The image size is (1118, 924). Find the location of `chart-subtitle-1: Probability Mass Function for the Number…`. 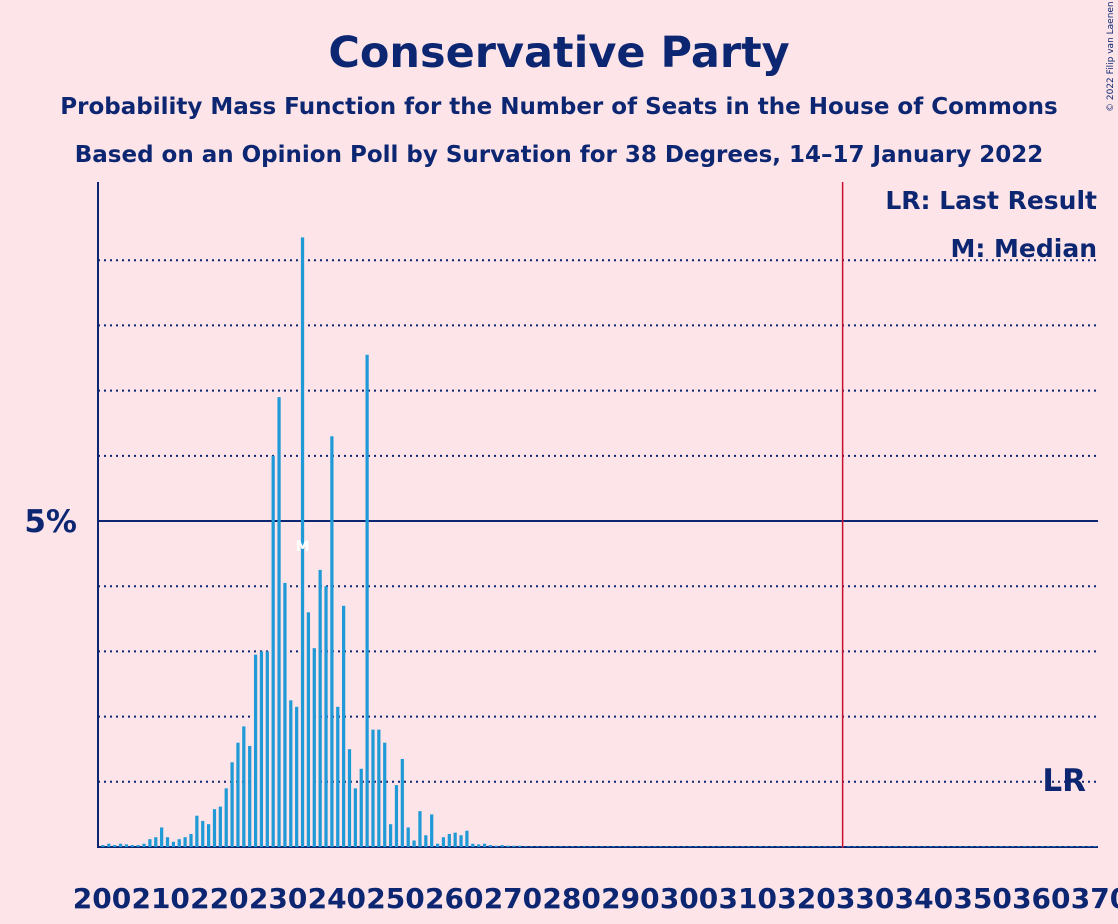

chart-subtitle-1: Probability Mass Function for the Number… is located at coordinates (558, 107).